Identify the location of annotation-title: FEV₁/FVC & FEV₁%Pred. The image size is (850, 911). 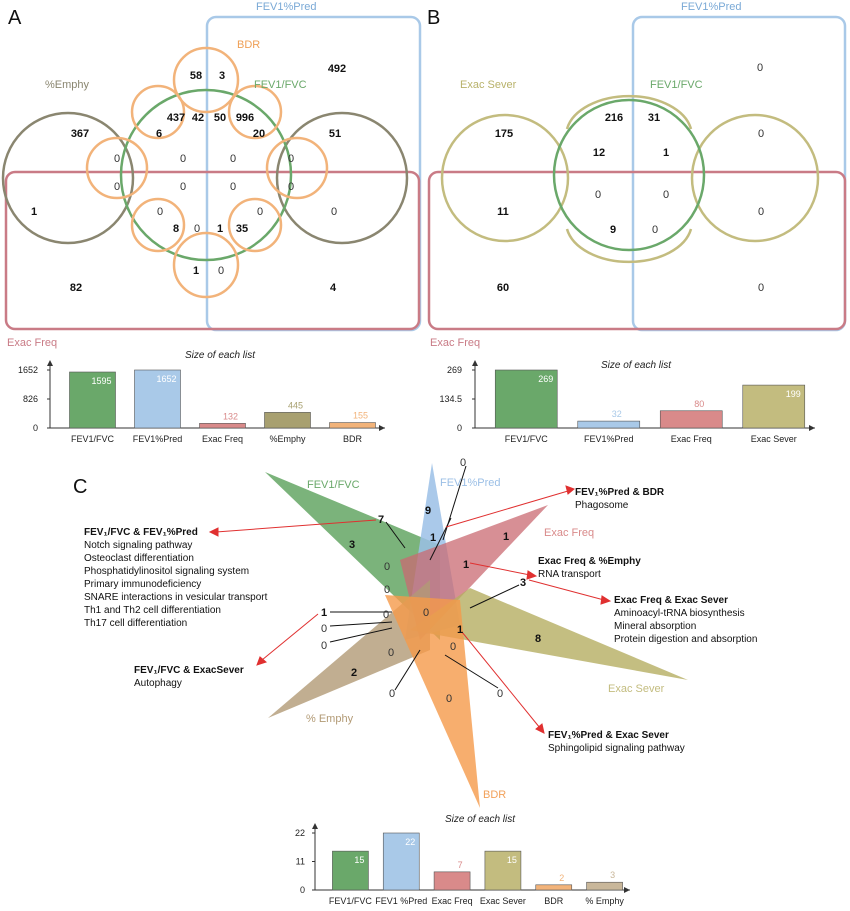
(141, 532).